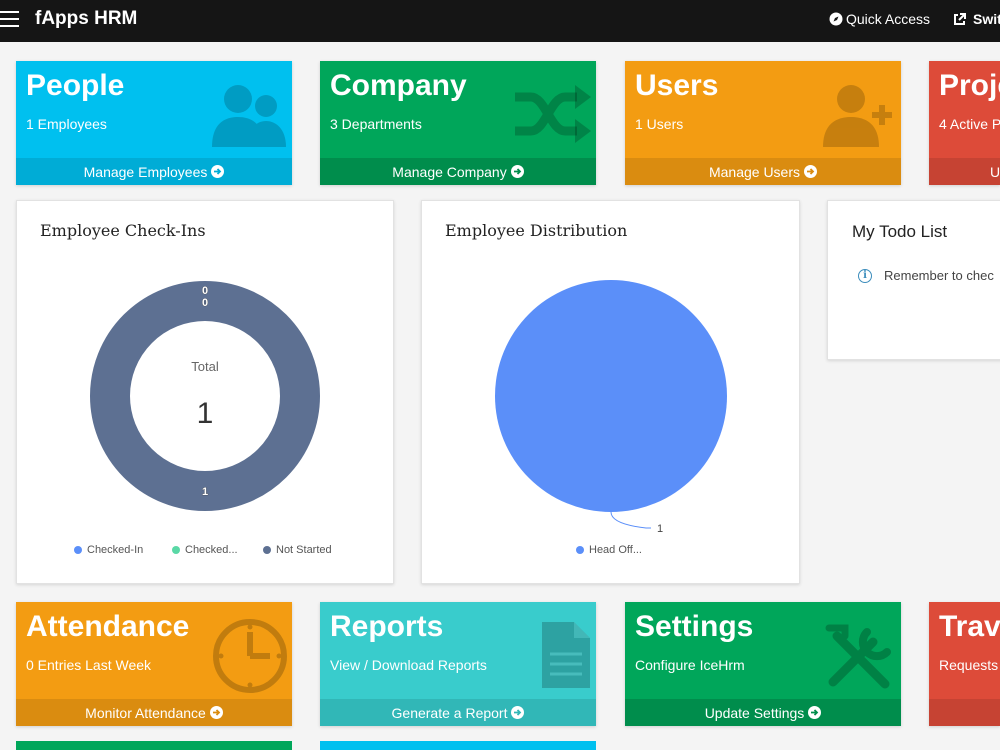 This screenshot has height=750, width=1000. I want to click on footer-label: Monitor Attendance, so click(145, 712).